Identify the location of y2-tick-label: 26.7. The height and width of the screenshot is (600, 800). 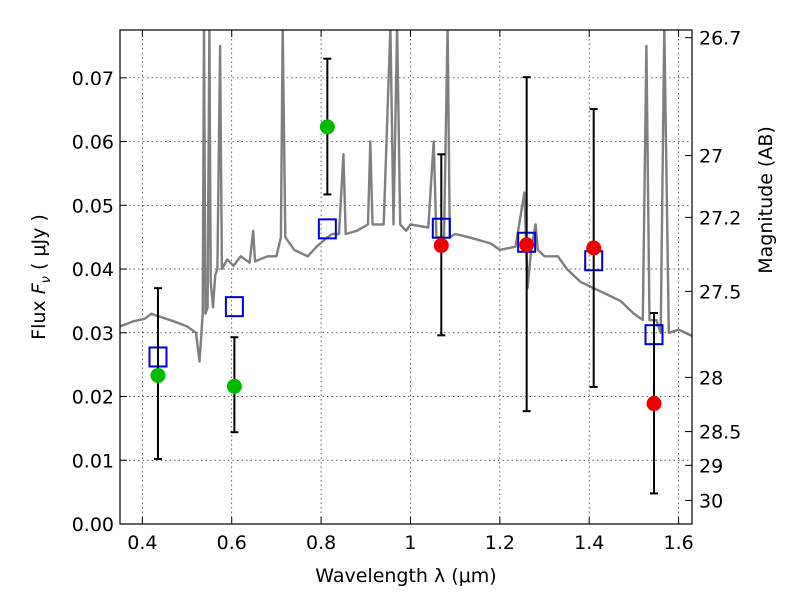
(720, 39).